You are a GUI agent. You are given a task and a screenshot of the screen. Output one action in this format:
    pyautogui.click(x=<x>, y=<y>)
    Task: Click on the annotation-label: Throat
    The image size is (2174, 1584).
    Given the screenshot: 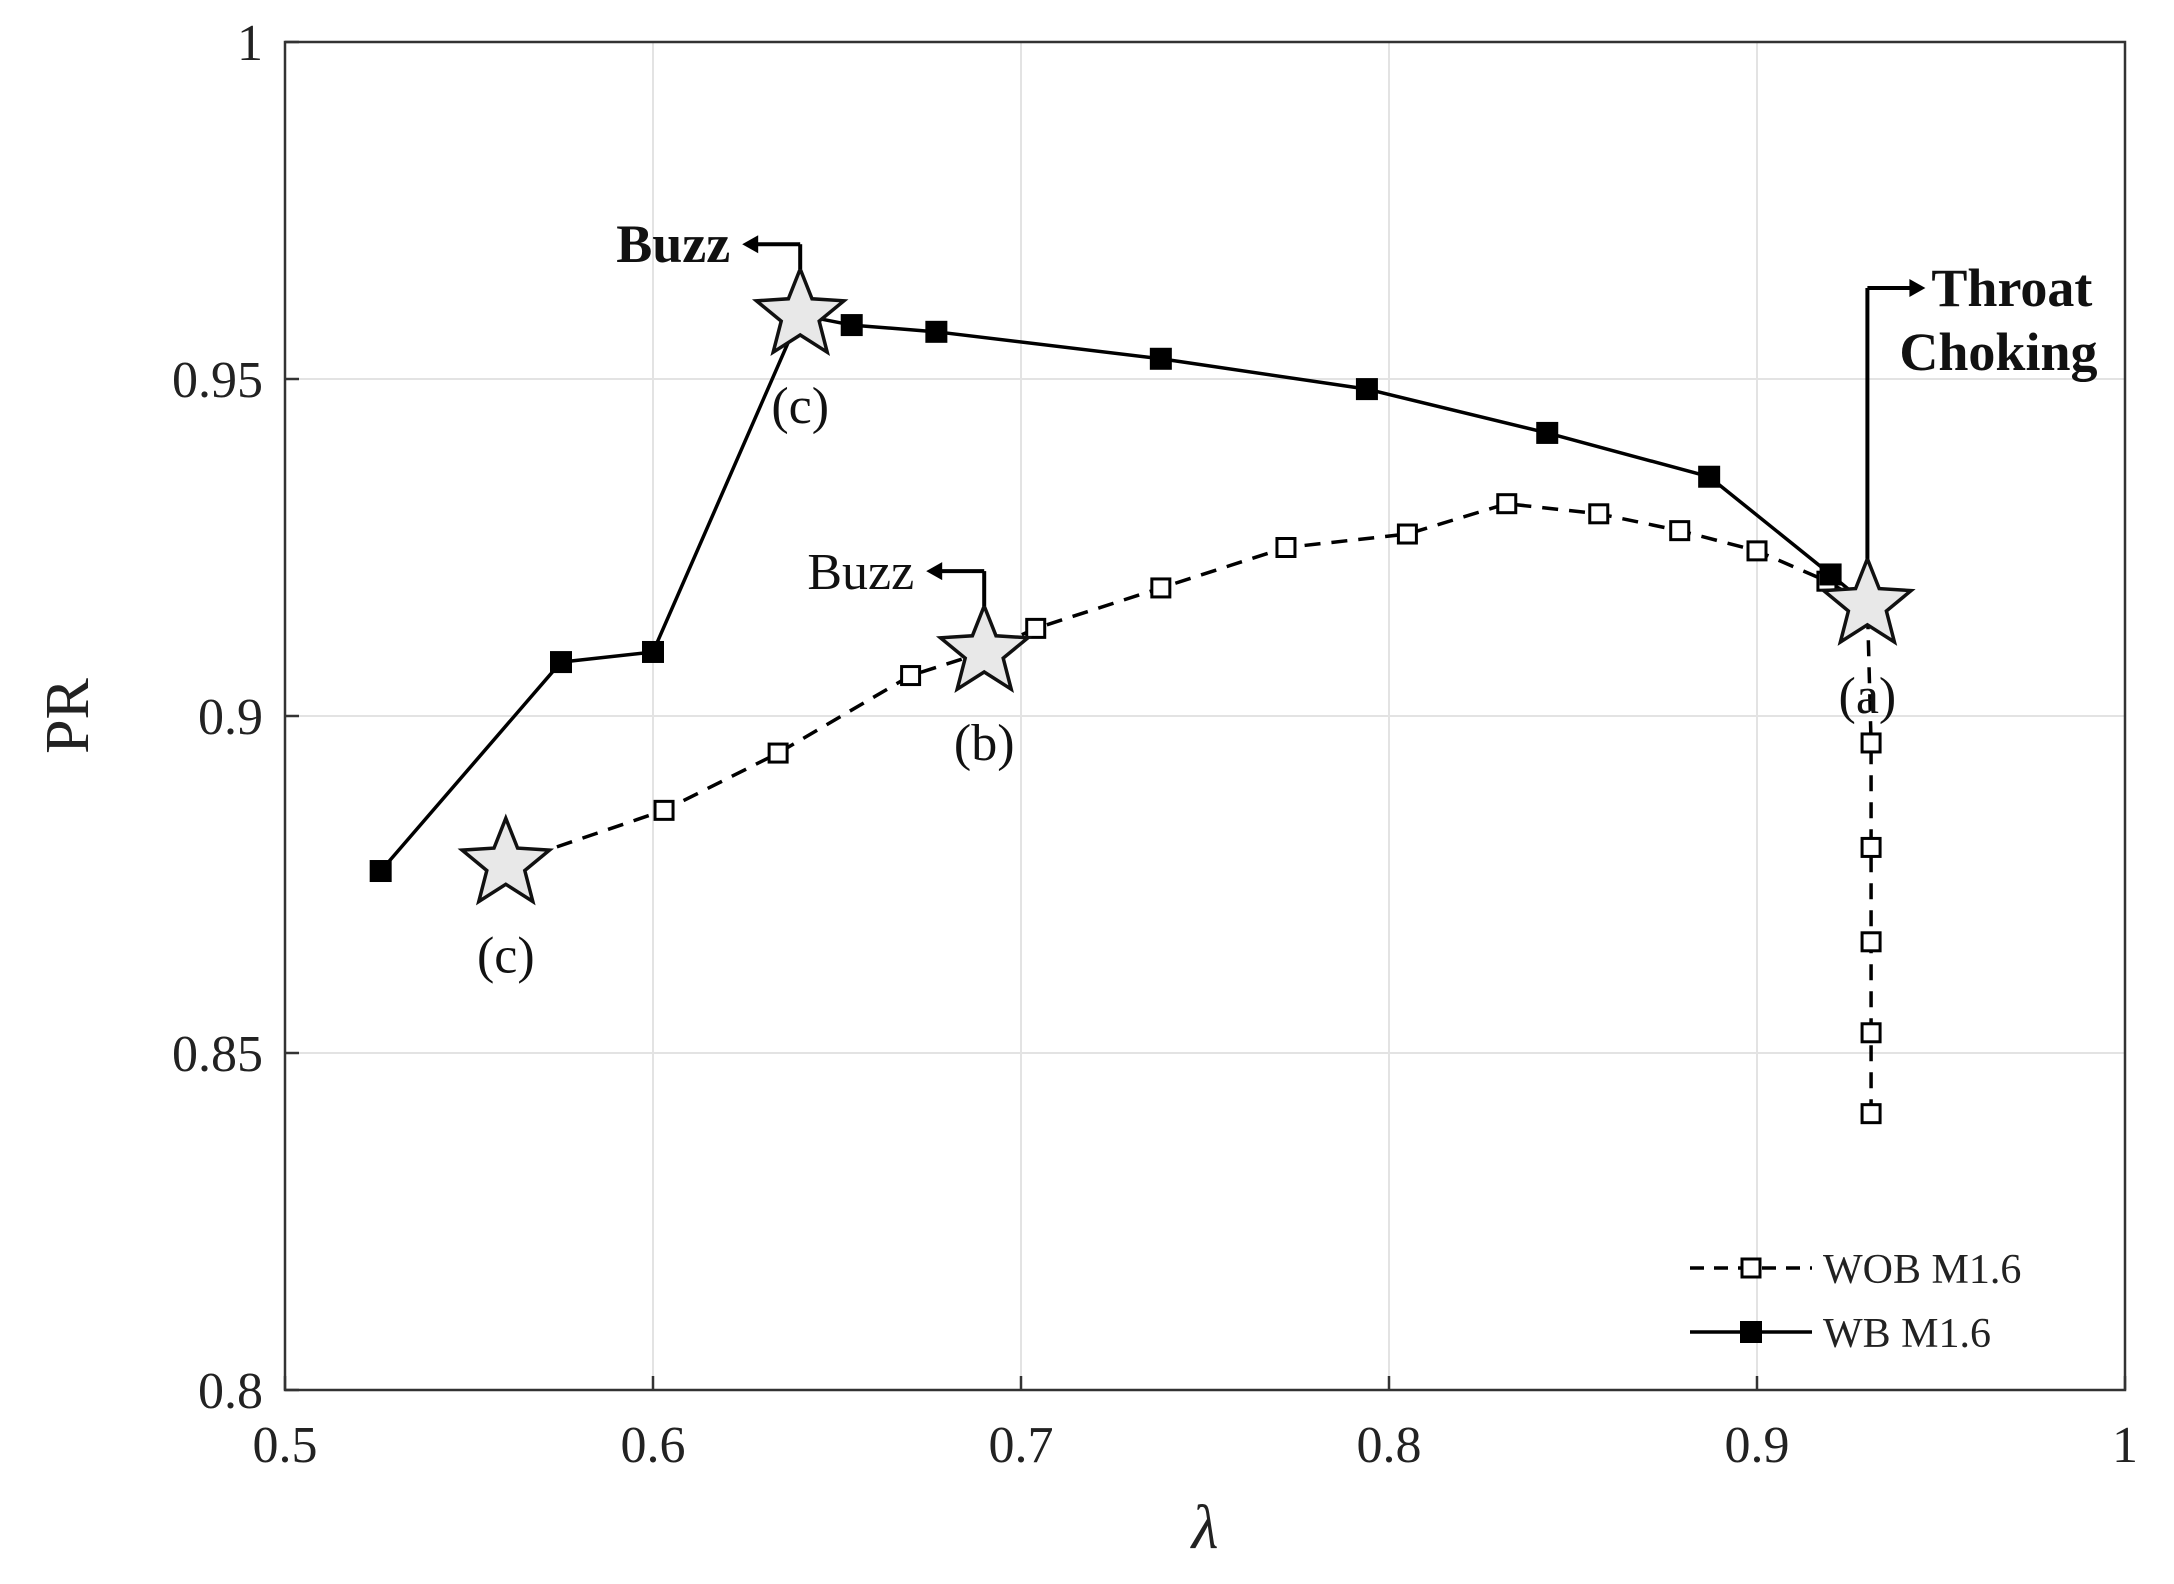 What is the action you would take?
    pyautogui.click(x=2011, y=288)
    